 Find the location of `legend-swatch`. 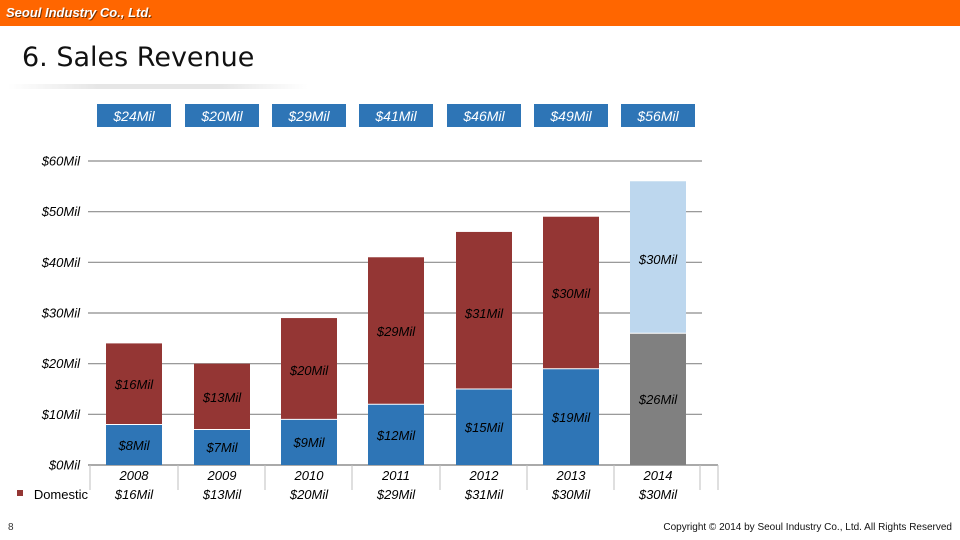

legend-swatch is located at coordinates (20, 493).